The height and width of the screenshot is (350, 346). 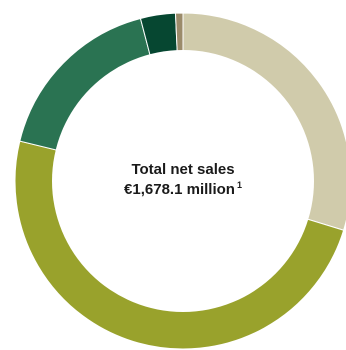 I want to click on total-value: €1,678.1 million 1, so click(x=183, y=190).